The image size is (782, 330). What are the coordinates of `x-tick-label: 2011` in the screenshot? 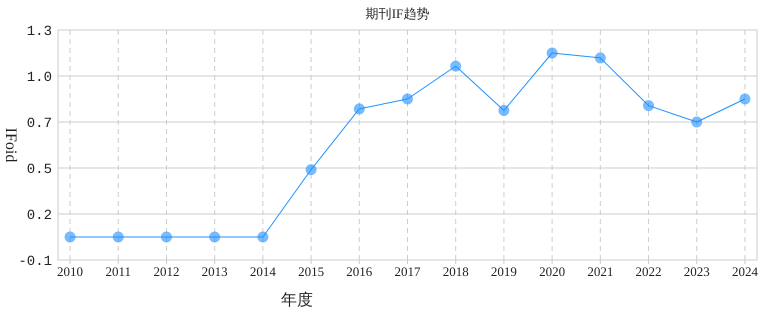 It's located at (118, 271).